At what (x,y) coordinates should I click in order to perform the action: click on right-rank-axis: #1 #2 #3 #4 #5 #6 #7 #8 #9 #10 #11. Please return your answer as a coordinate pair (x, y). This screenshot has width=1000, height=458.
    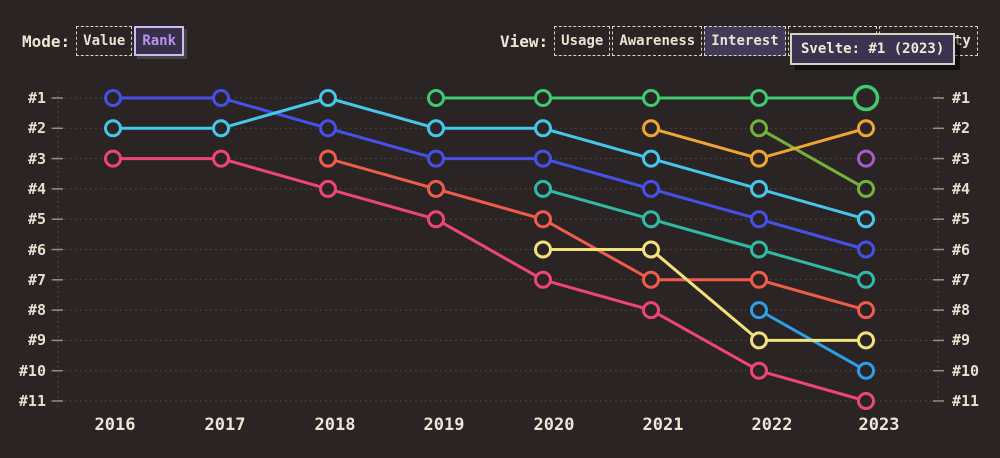
    Looking at the image, I should click on (976, 229).